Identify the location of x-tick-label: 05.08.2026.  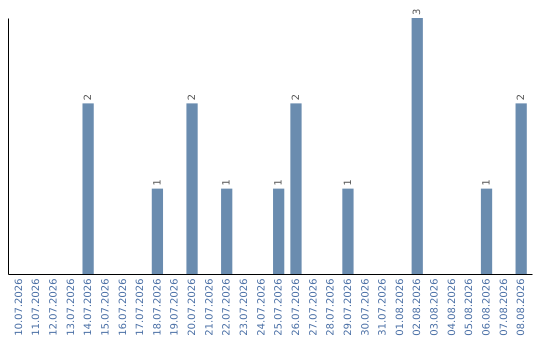
(470, 307).